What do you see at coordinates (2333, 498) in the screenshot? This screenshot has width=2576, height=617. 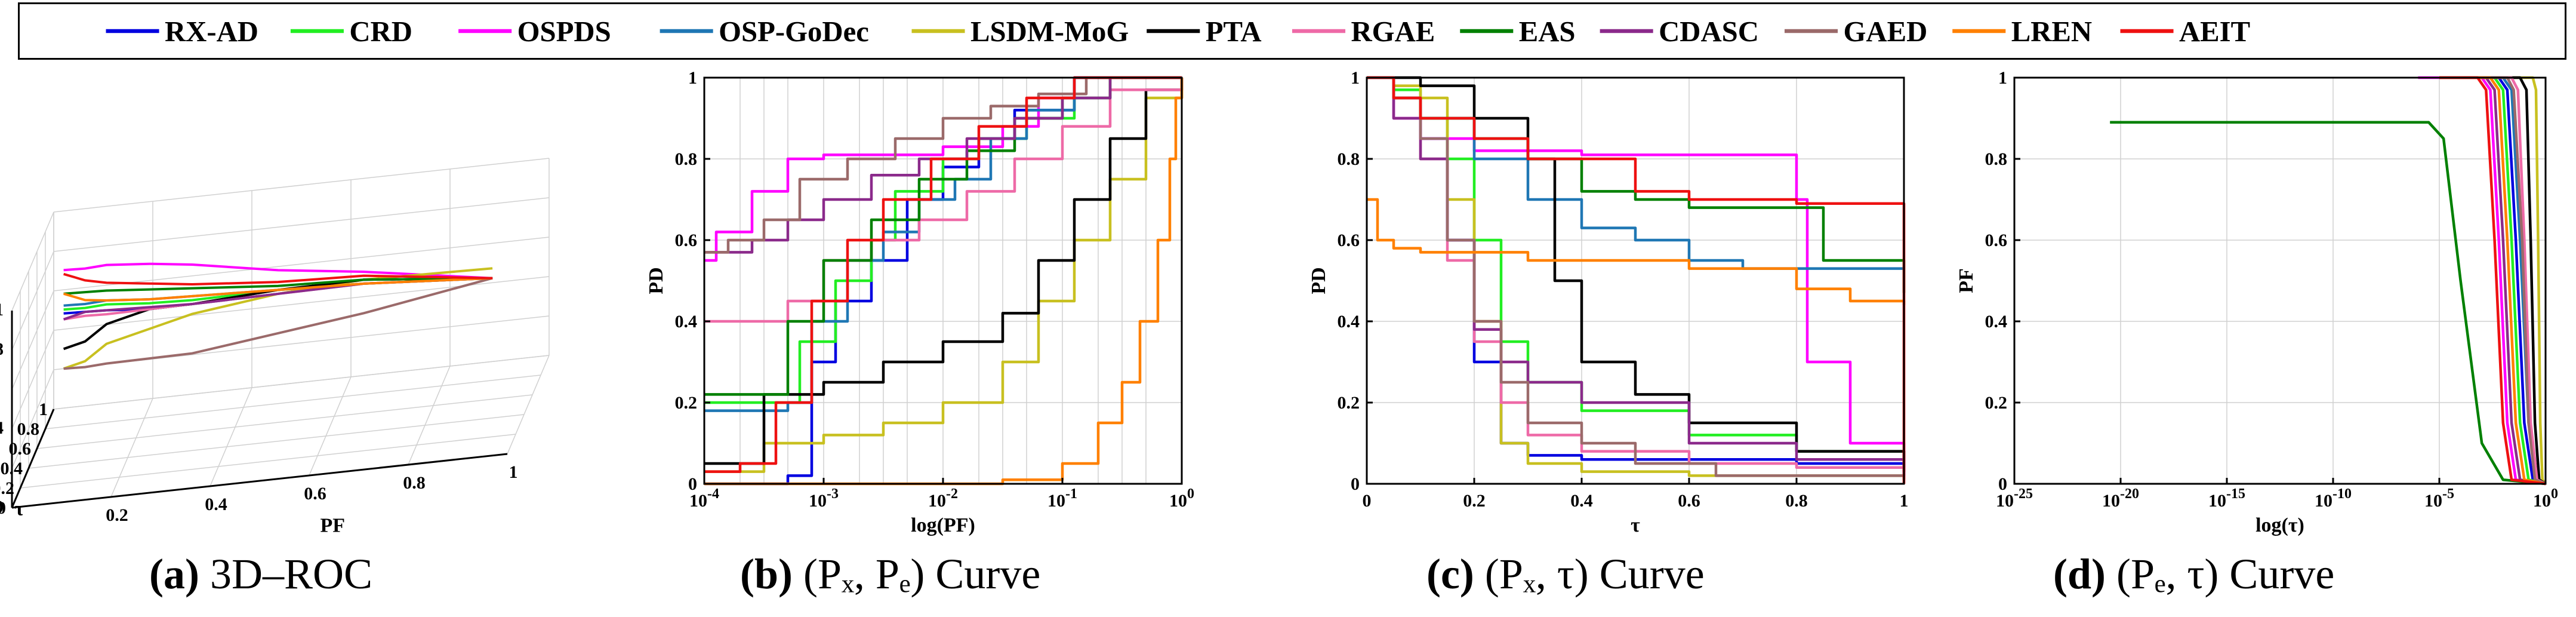 I see `x-tick-label: 10⁻¹⁰` at bounding box center [2333, 498].